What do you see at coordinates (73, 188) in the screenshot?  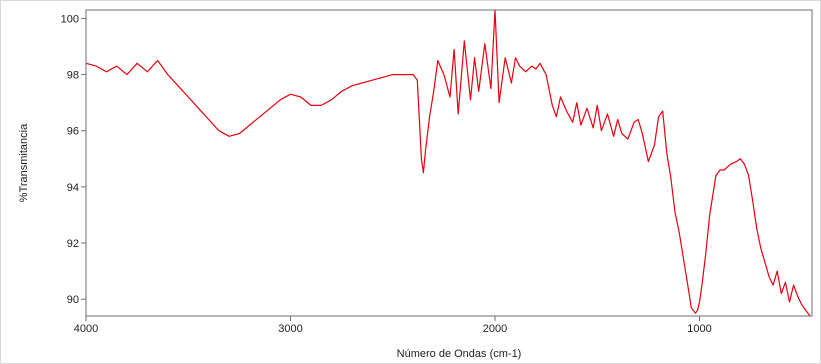 I see `y-tick-label: 94` at bounding box center [73, 188].